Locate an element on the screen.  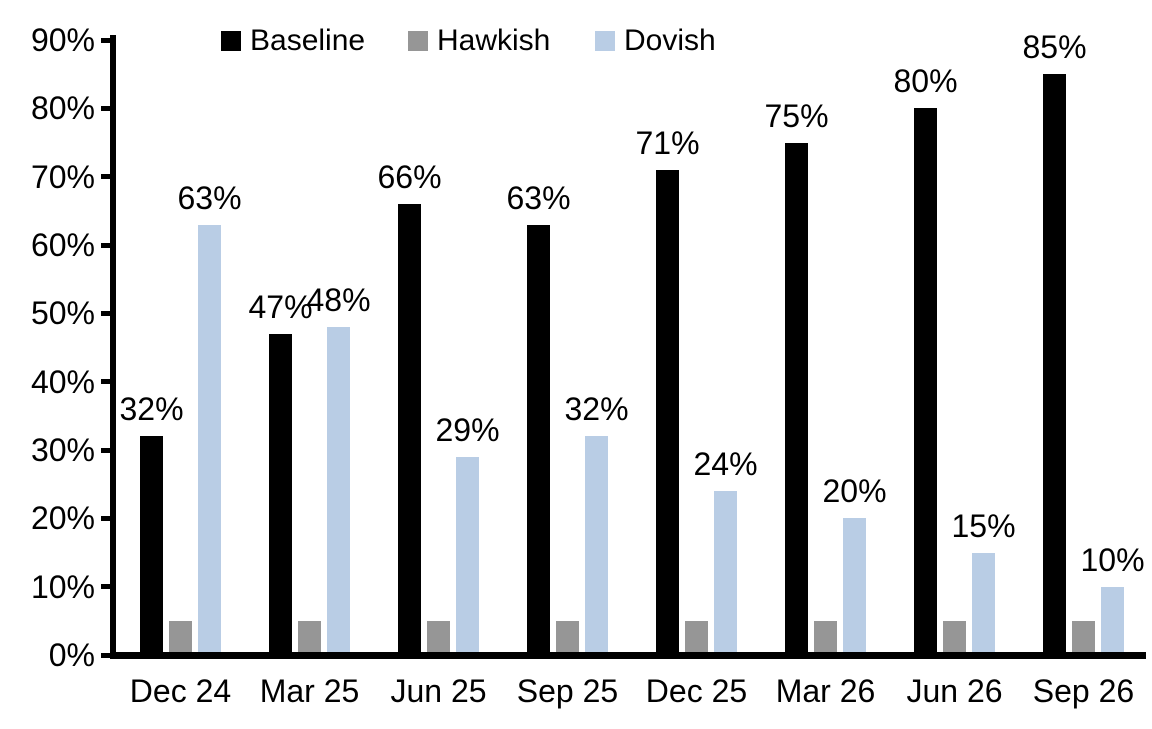
legend-item-hawkish: Hawkish is located at coordinates (479, 41).